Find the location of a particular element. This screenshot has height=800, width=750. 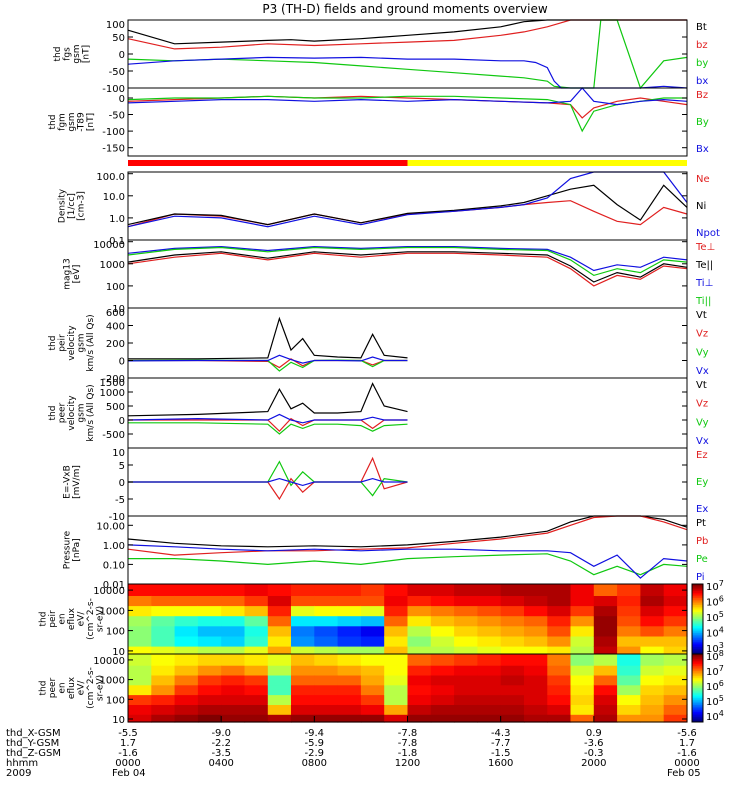

series-line-Ti|| is located at coordinates (407, 261).